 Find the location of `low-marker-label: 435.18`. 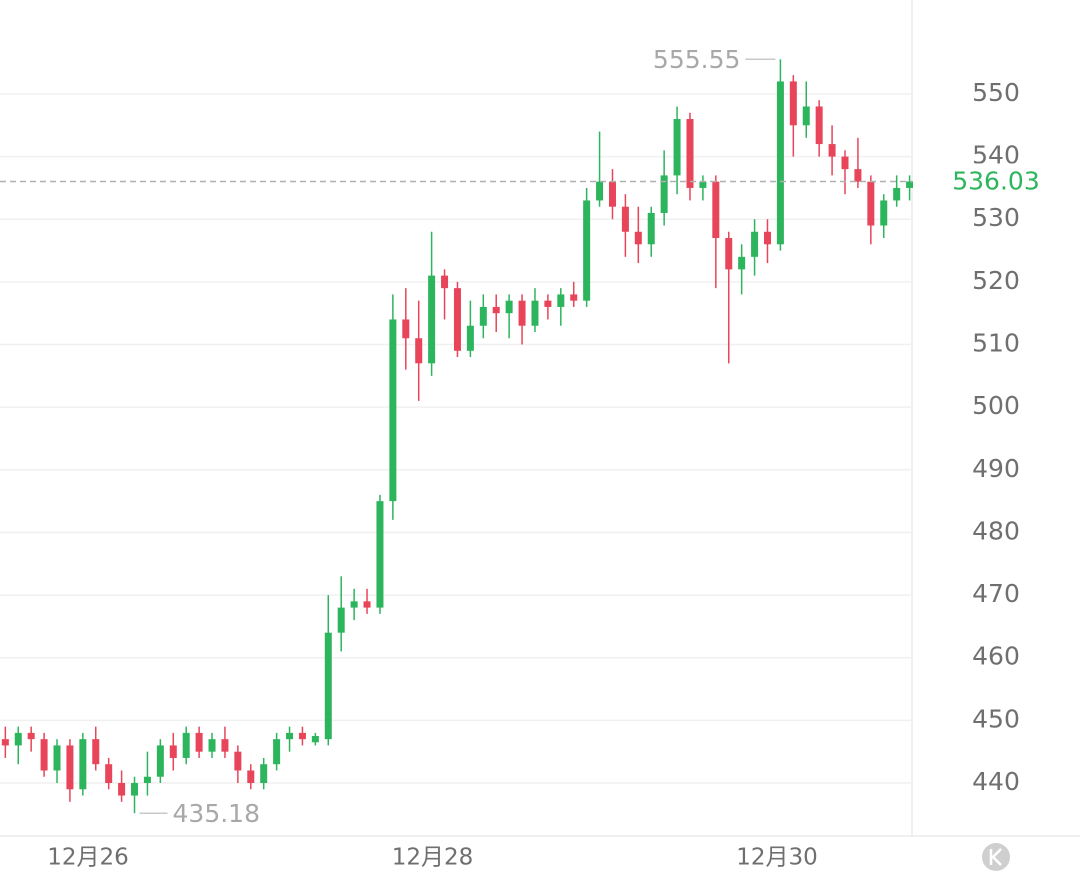

low-marker-label: 435.18 is located at coordinates (216, 813).